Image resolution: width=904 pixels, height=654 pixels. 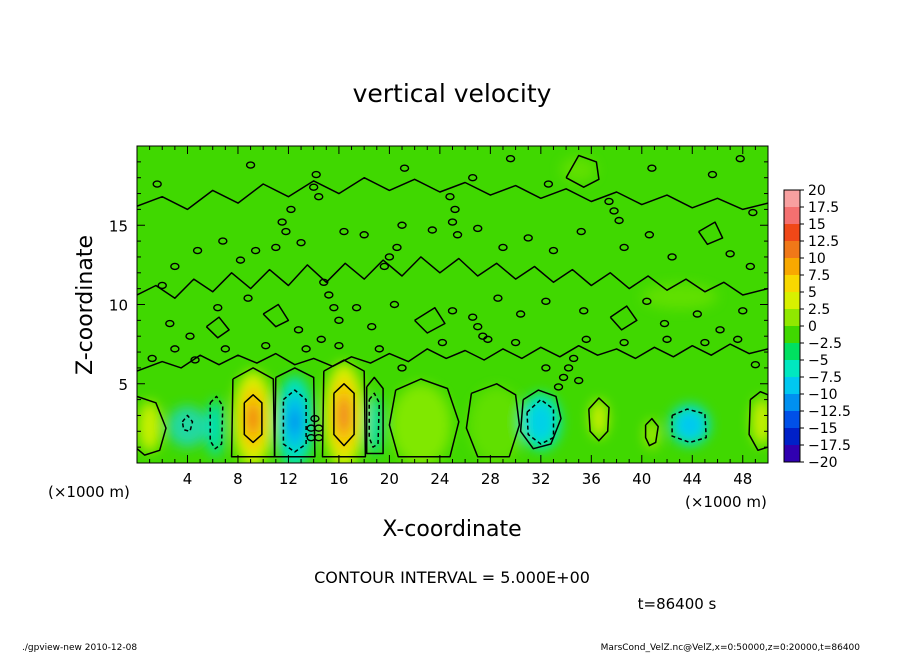 I want to click on colorbar-label: 10, so click(x=817, y=259).